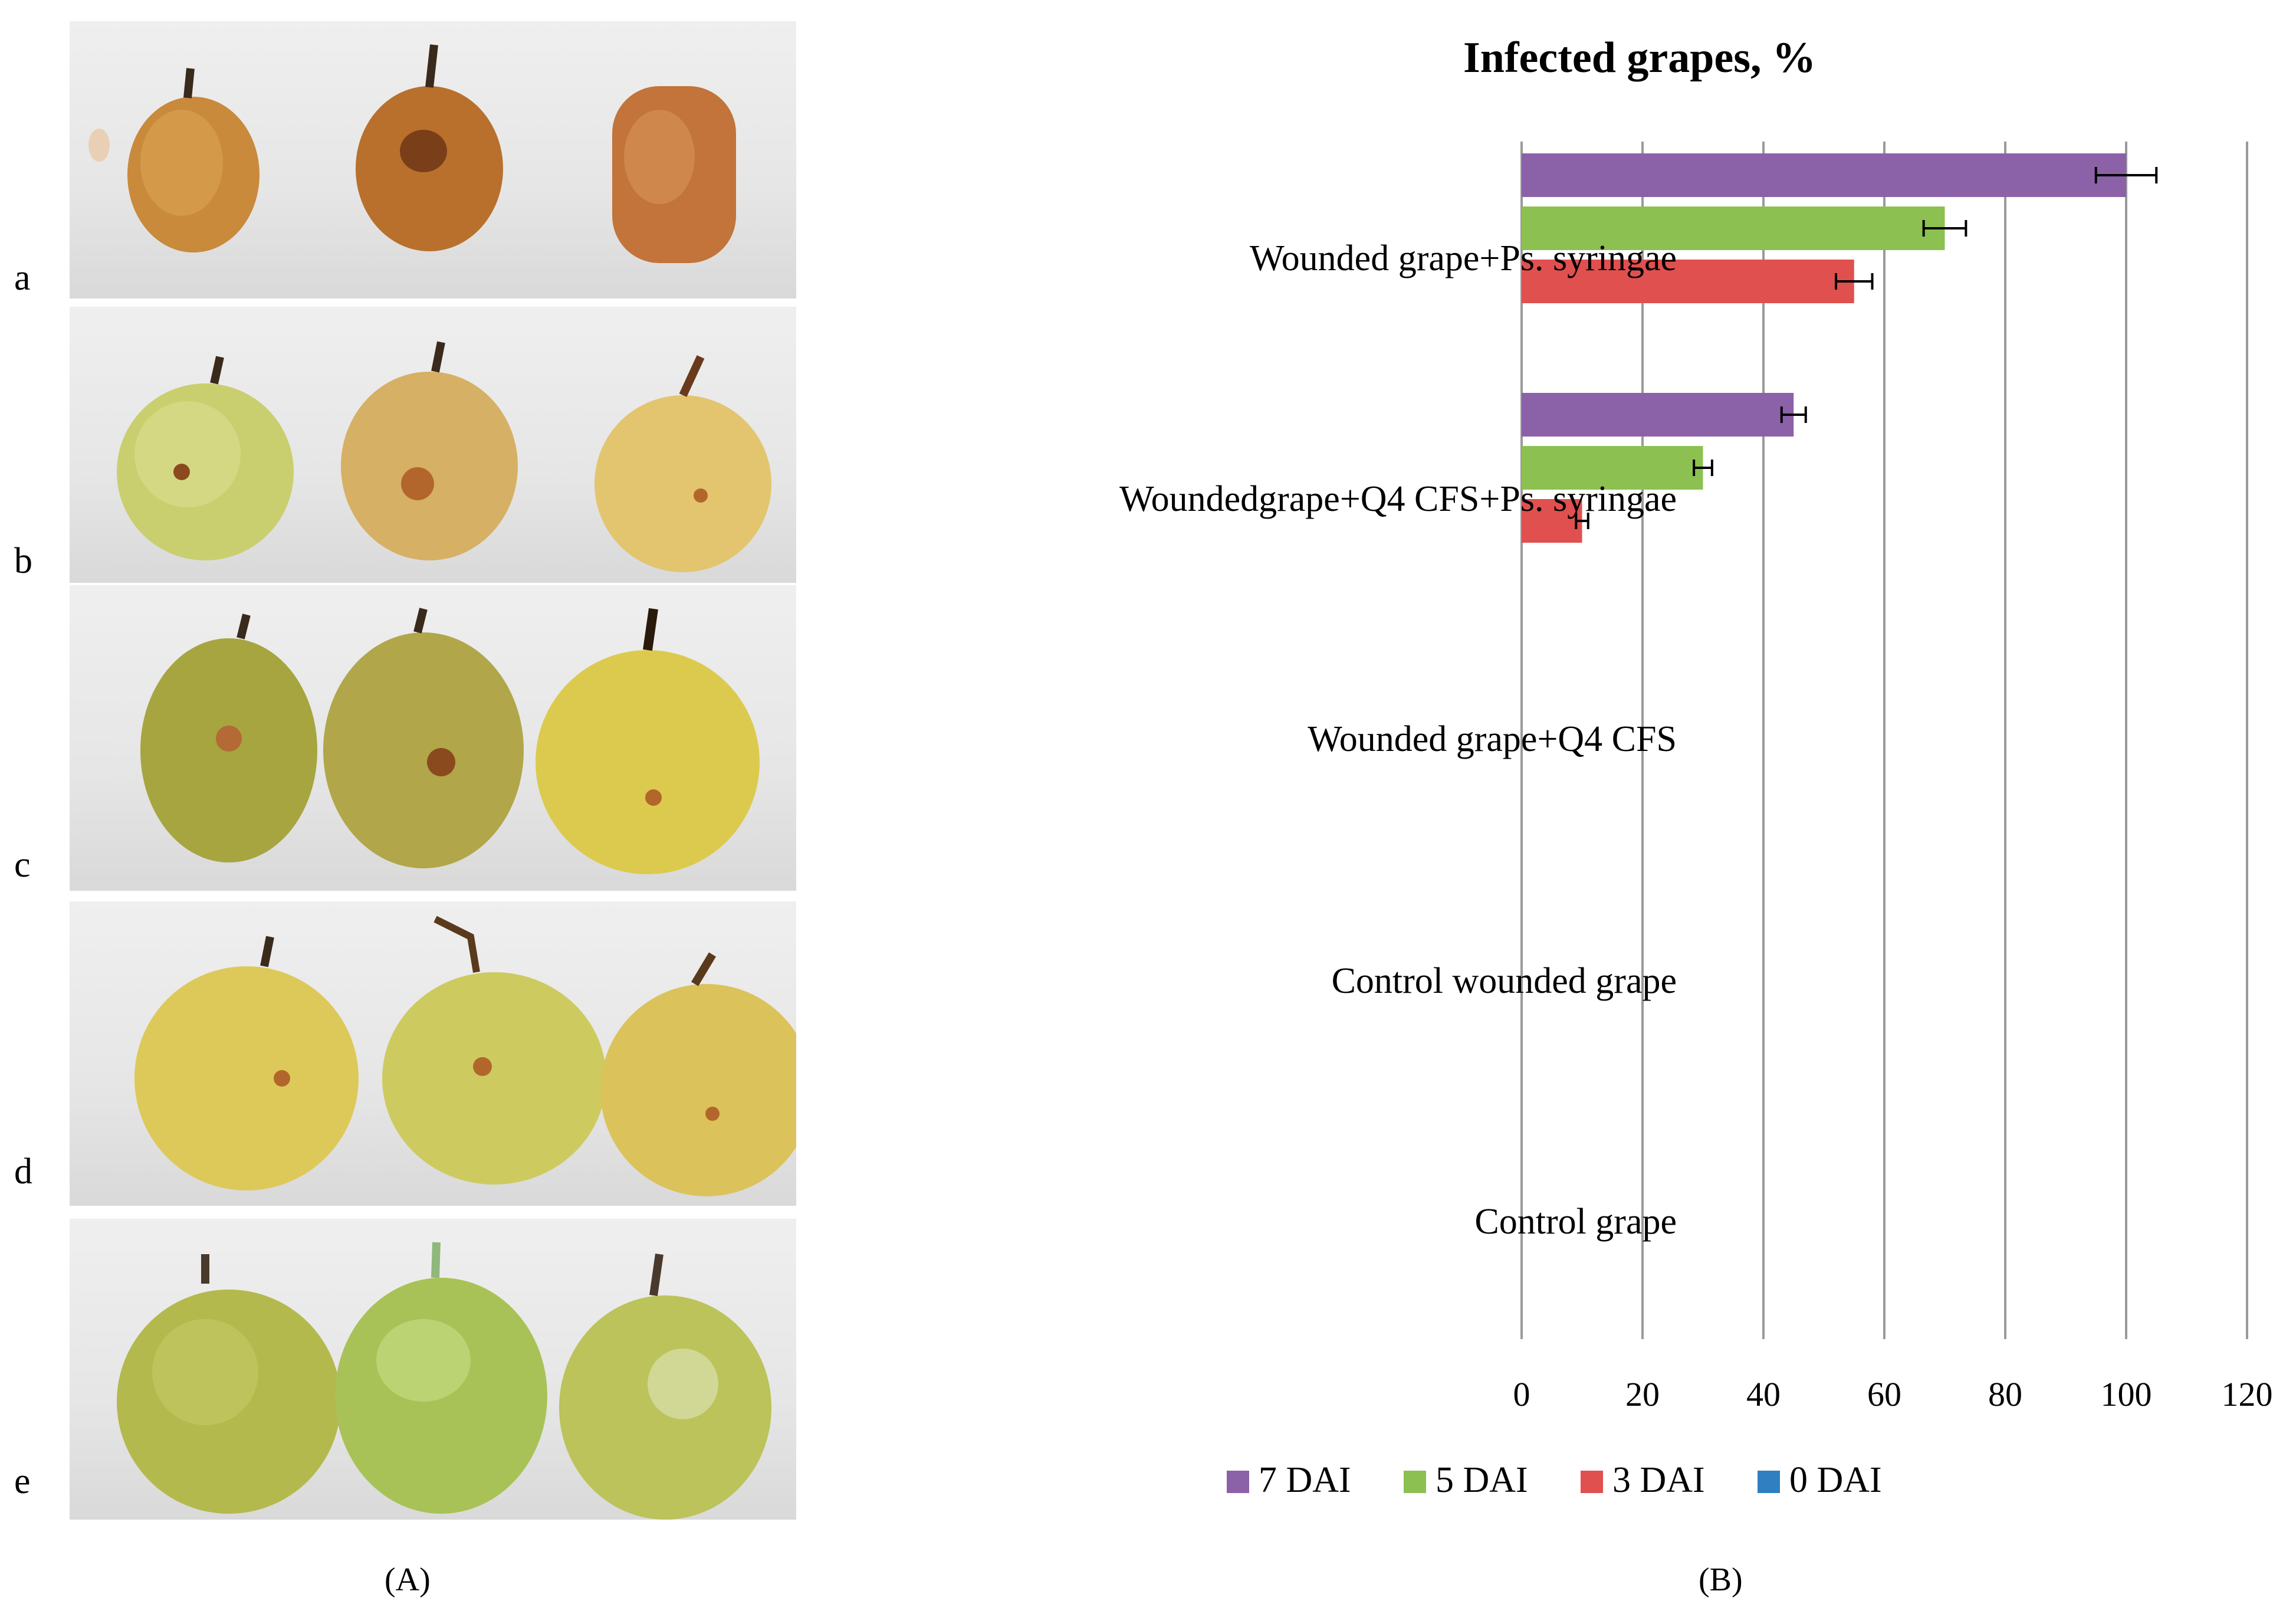 The height and width of the screenshot is (1614, 2296). I want to click on legend-label: 7 DAI, so click(1305, 1480).